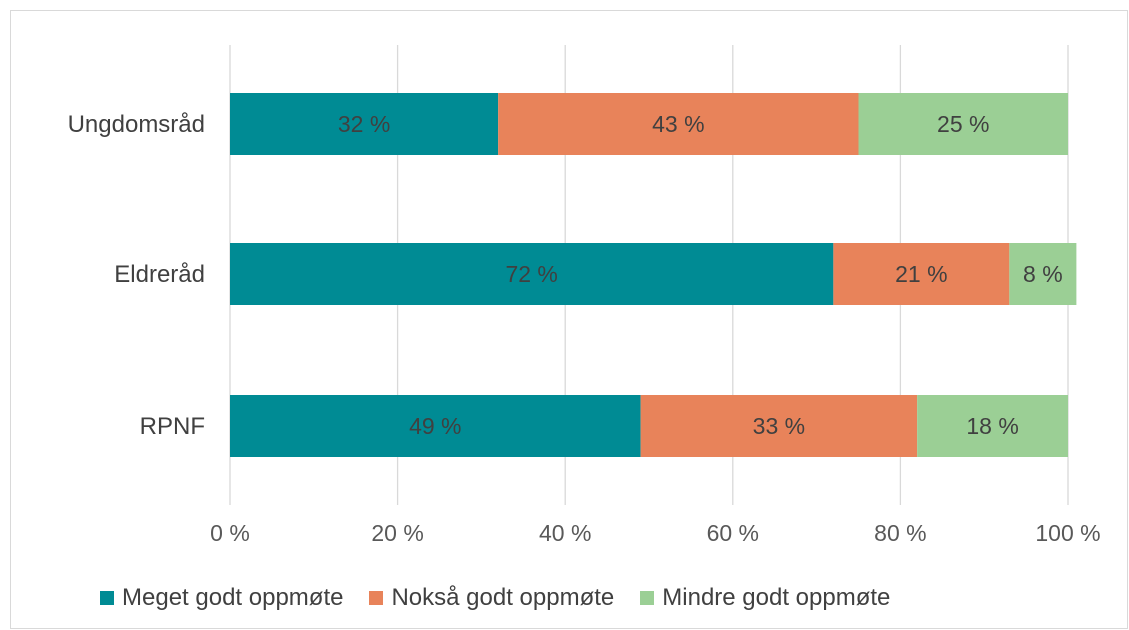  What do you see at coordinates (172, 426) in the screenshot?
I see `category-label: RPNF` at bounding box center [172, 426].